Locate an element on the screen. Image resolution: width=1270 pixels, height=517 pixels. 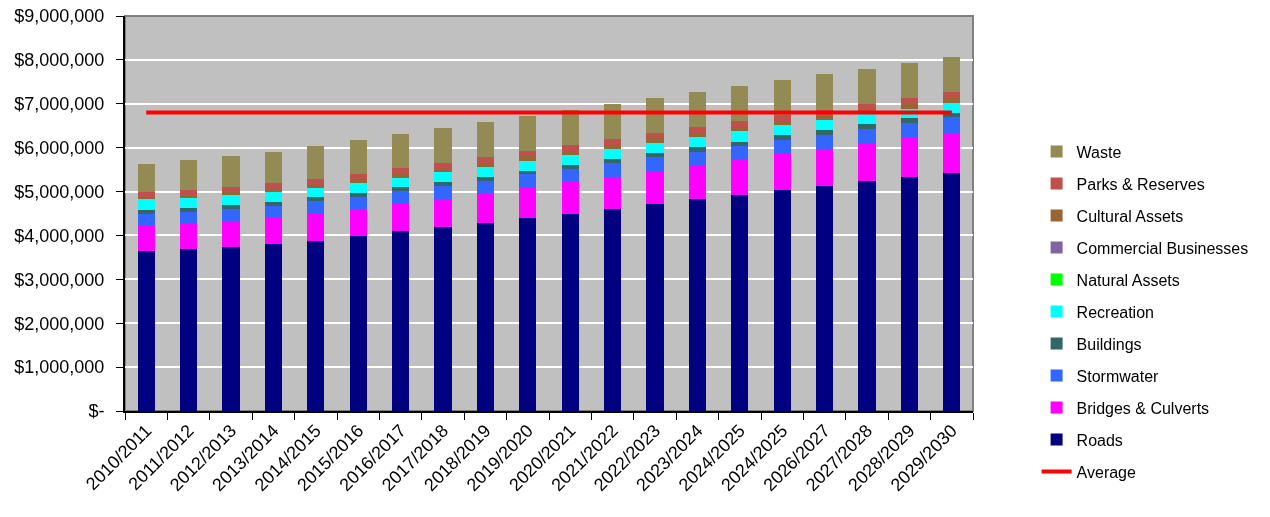
y-tick-label: $3,000,000 is located at coordinates (59, 279).